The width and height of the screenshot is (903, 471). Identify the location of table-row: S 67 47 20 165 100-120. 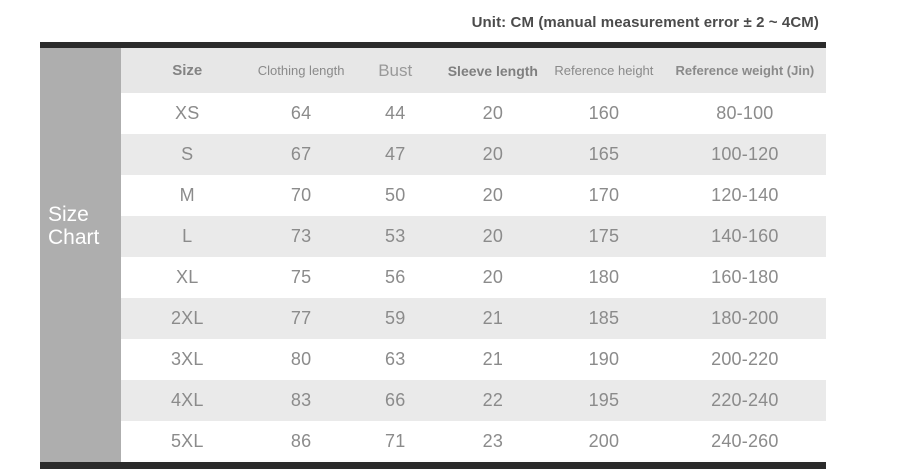
(473, 154).